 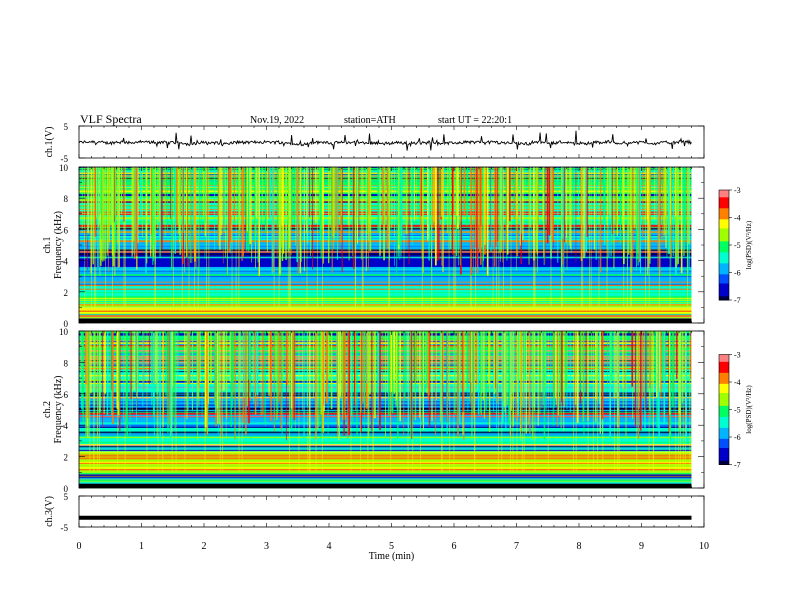 I want to click on y-axis-label: ch.1Frequency (kHz), so click(x=53, y=245).